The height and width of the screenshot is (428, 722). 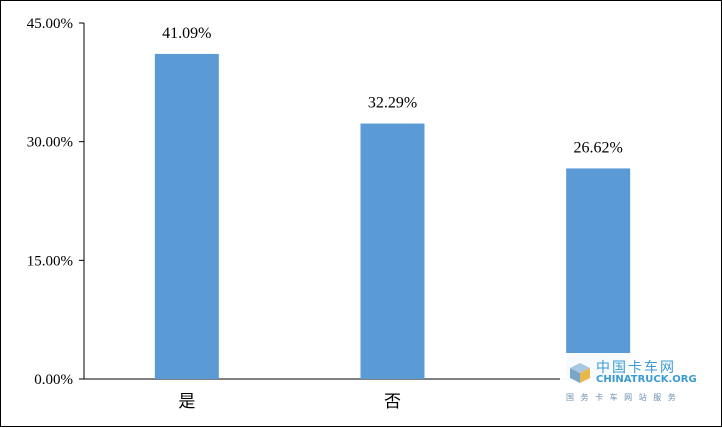 I want to click on y-tick-label: 0.00%, so click(x=53, y=380).